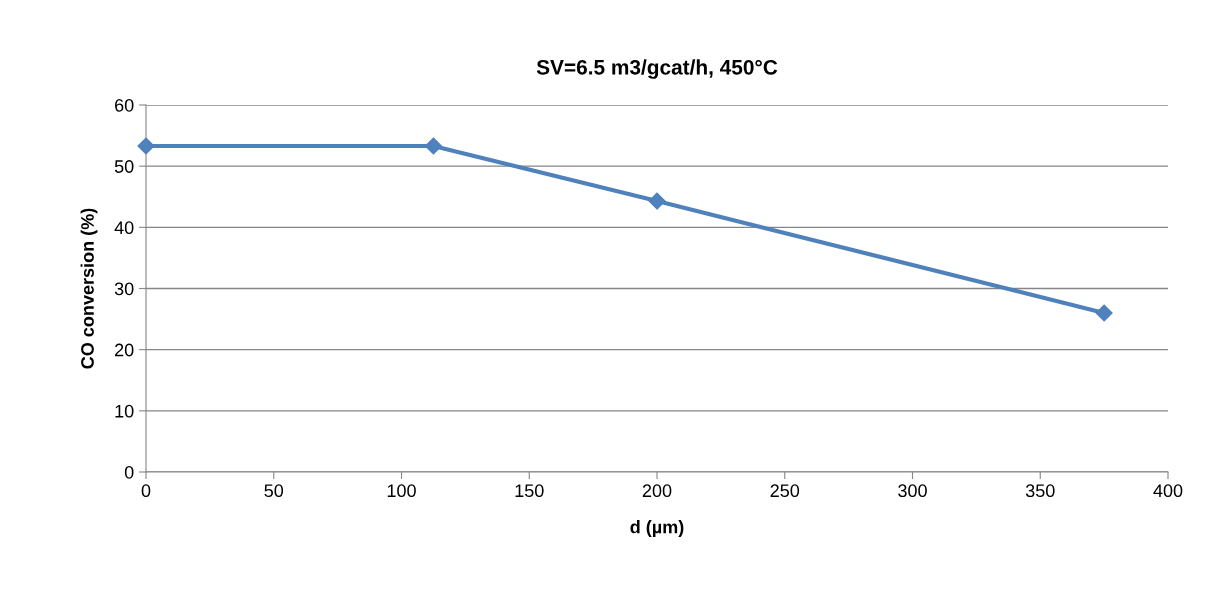  What do you see at coordinates (657, 69) in the screenshot?
I see `chart-title: SV=6.5 m3/gcat/h, 450°C` at bounding box center [657, 69].